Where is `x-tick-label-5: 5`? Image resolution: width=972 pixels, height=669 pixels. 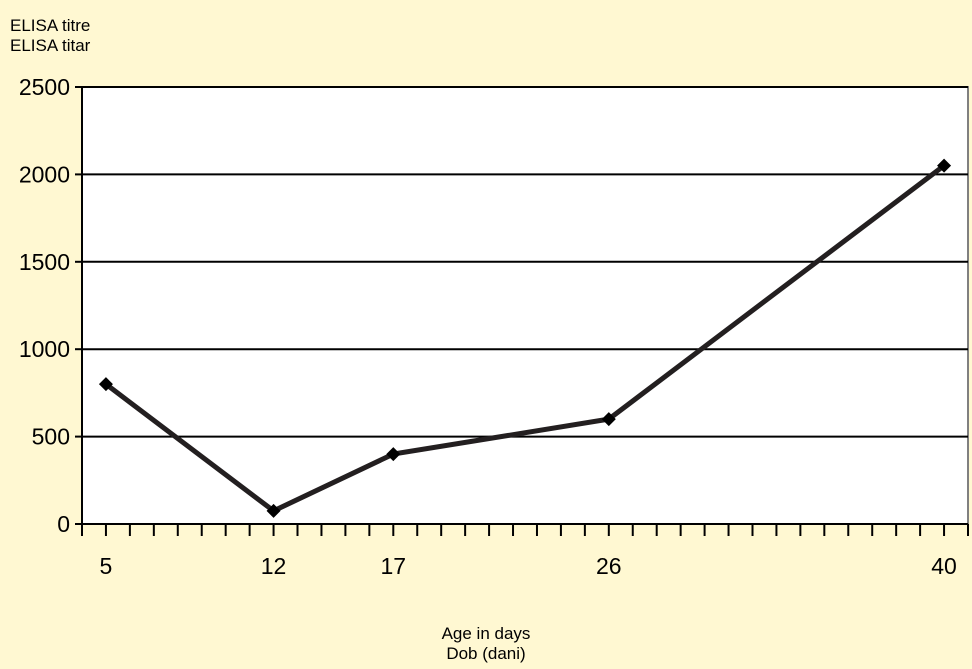
x-tick-label-5: 5 is located at coordinates (106, 566).